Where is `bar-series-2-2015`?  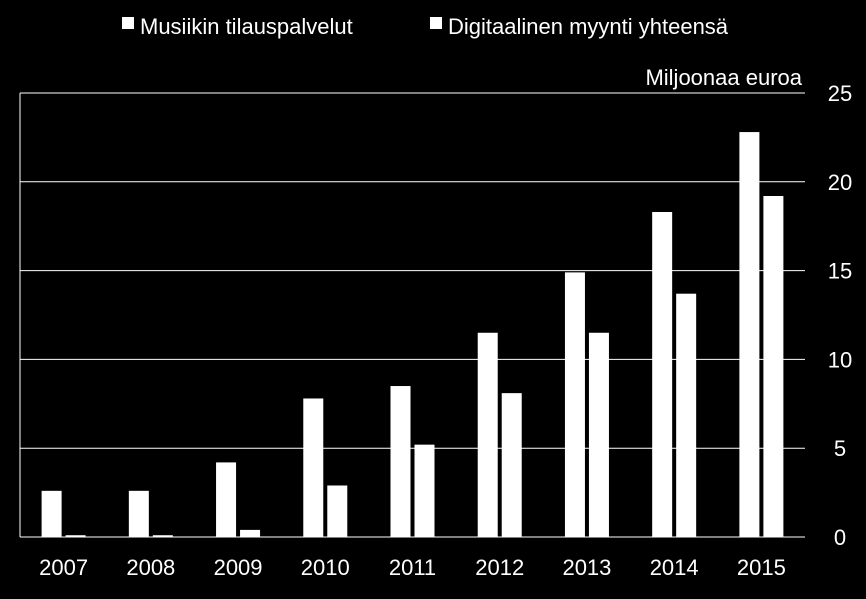 bar-series-2-2015 is located at coordinates (773, 366).